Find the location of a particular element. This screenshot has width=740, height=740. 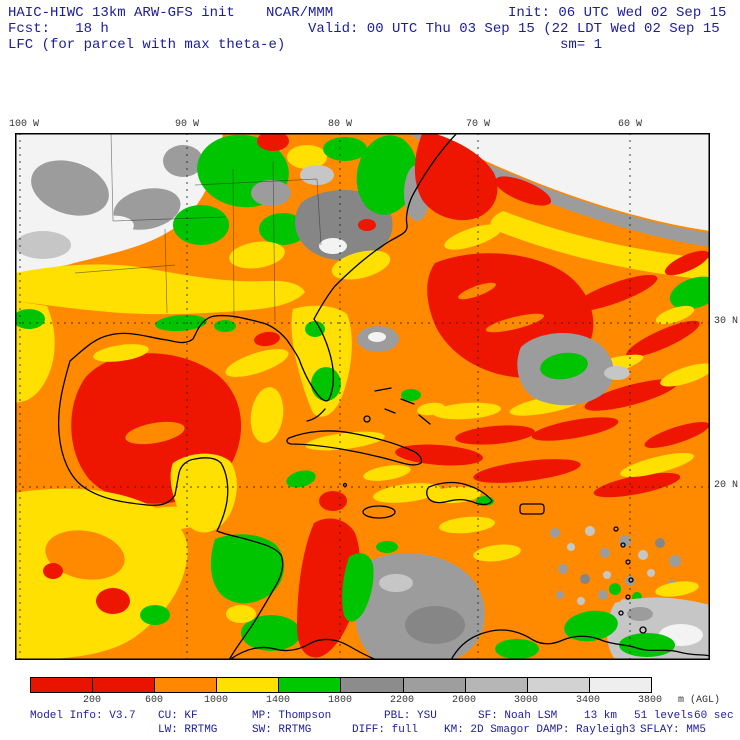

footer-cu-scheme: CU: KF is located at coordinates (178, 716).